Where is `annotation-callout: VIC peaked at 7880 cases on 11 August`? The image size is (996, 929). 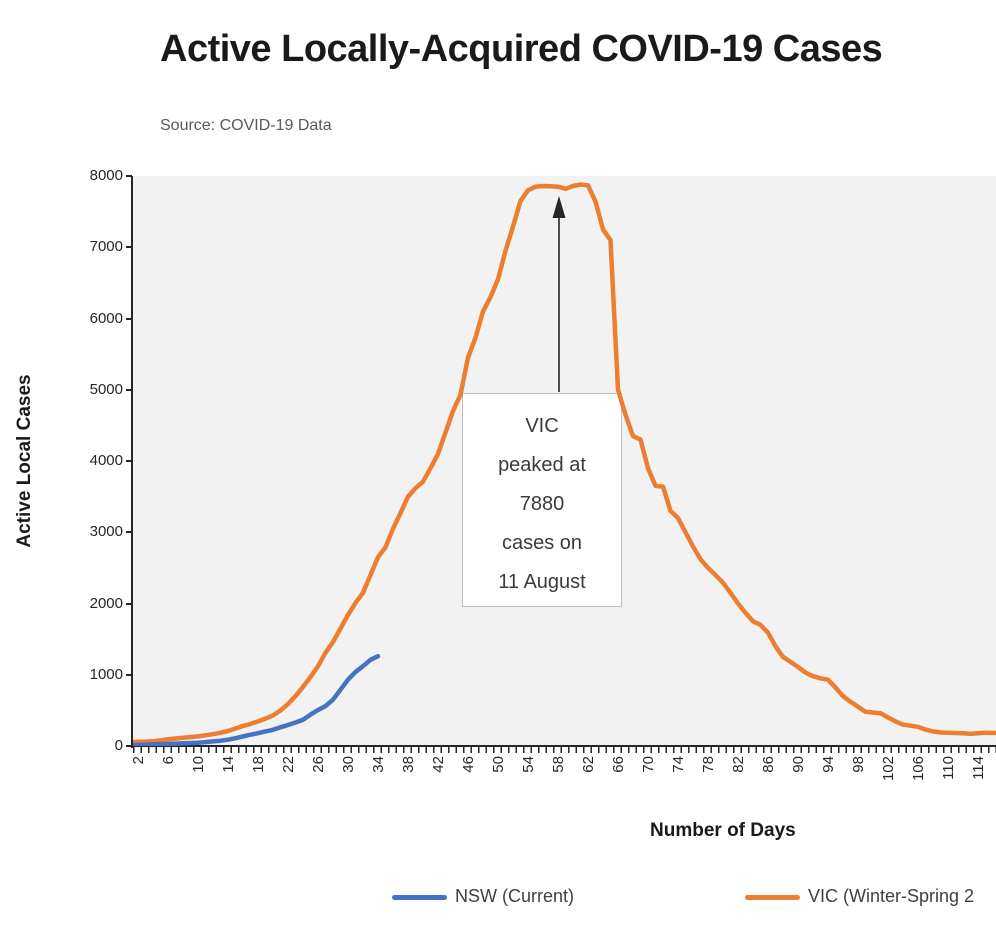
annotation-callout: VIC peaked at 7880 cases on 11 August is located at coordinates (542, 500).